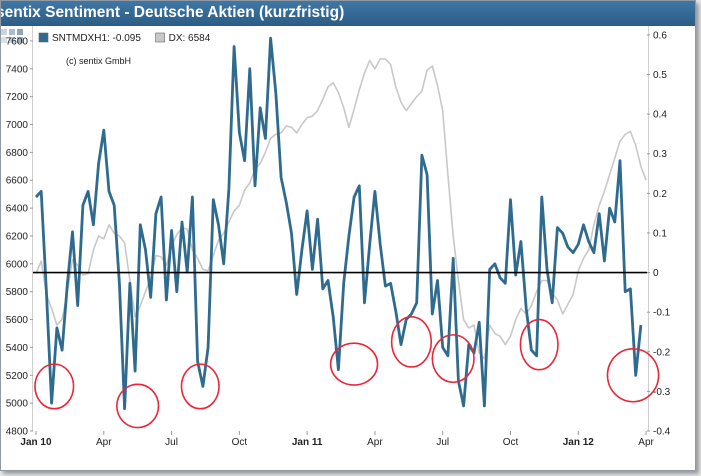  I want to click on left-axis-tick-label: 6200, so click(17, 236).